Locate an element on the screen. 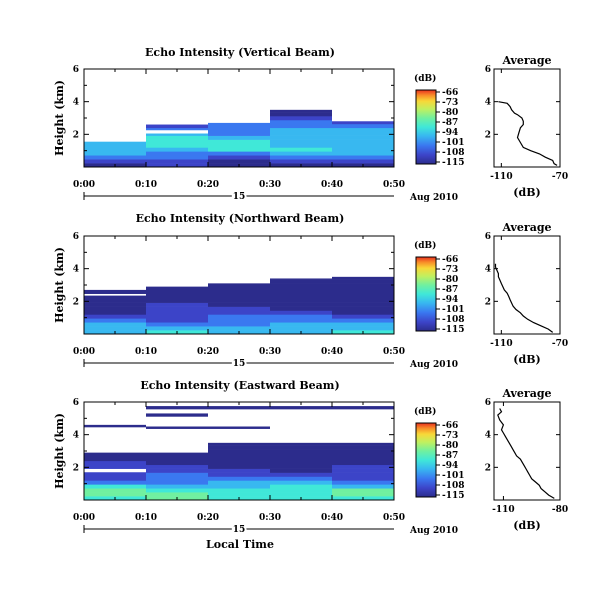 The image size is (613, 598). average-profile: Average -110 -70 2 4 6 (dB) is located at coordinates (526, 126).